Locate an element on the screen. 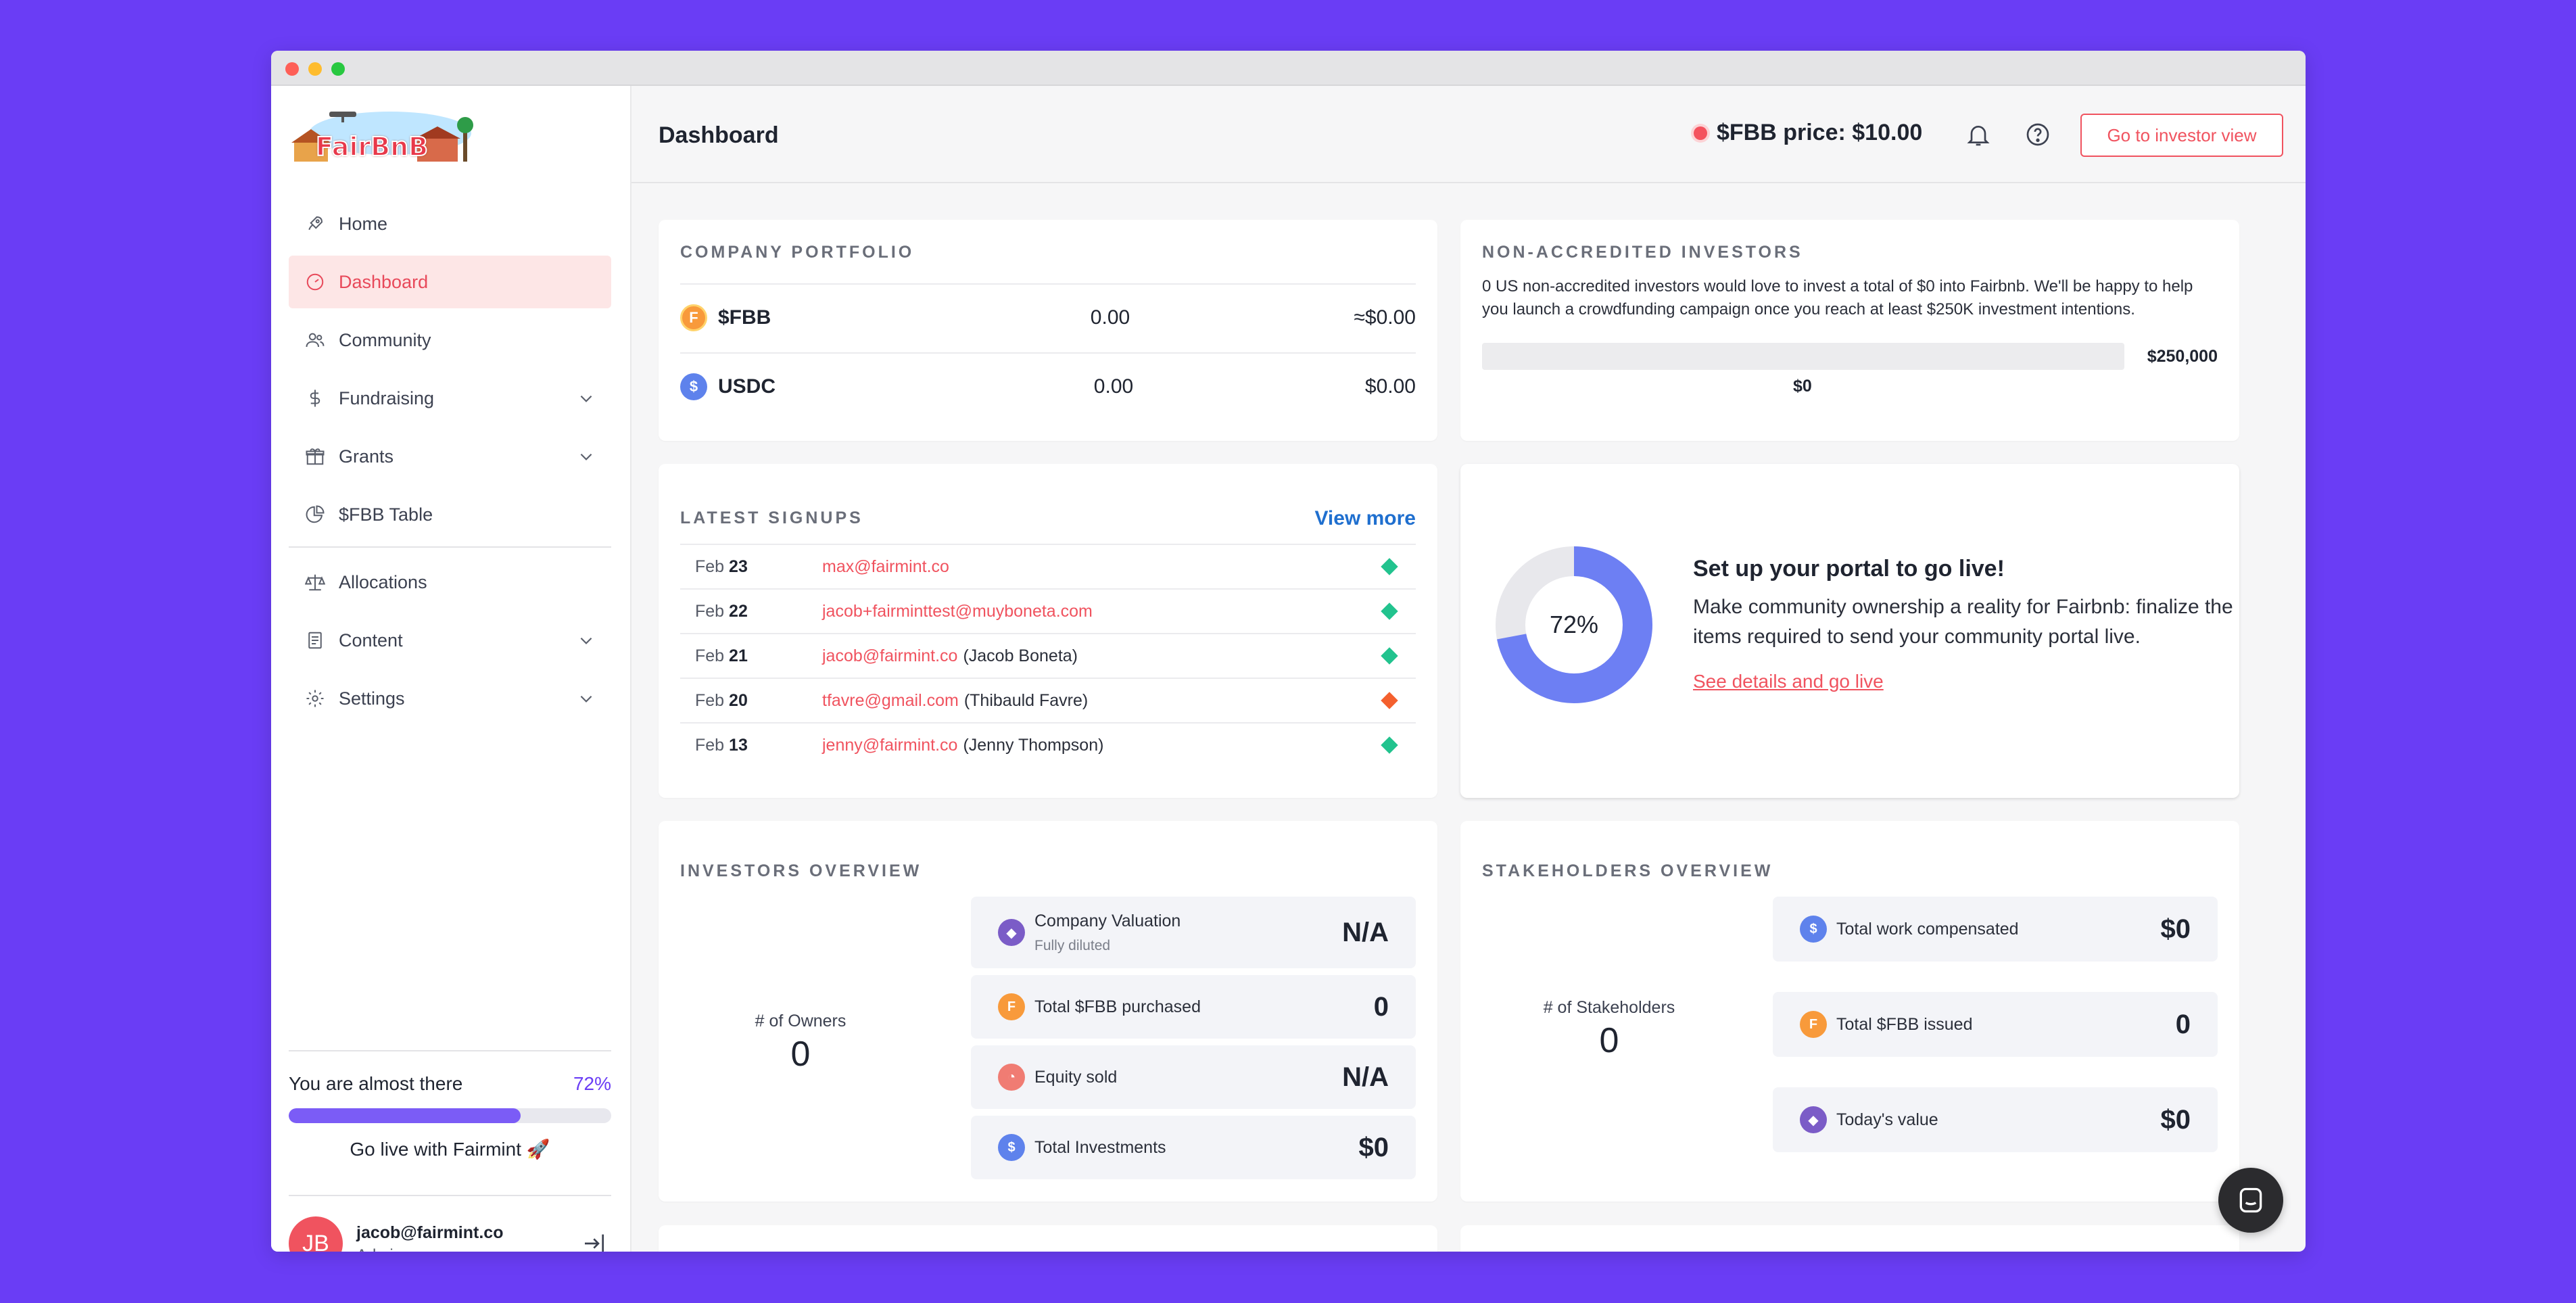 This screenshot has height=1303, width=2576. logo-text: FairBnB is located at coordinates (372, 146).